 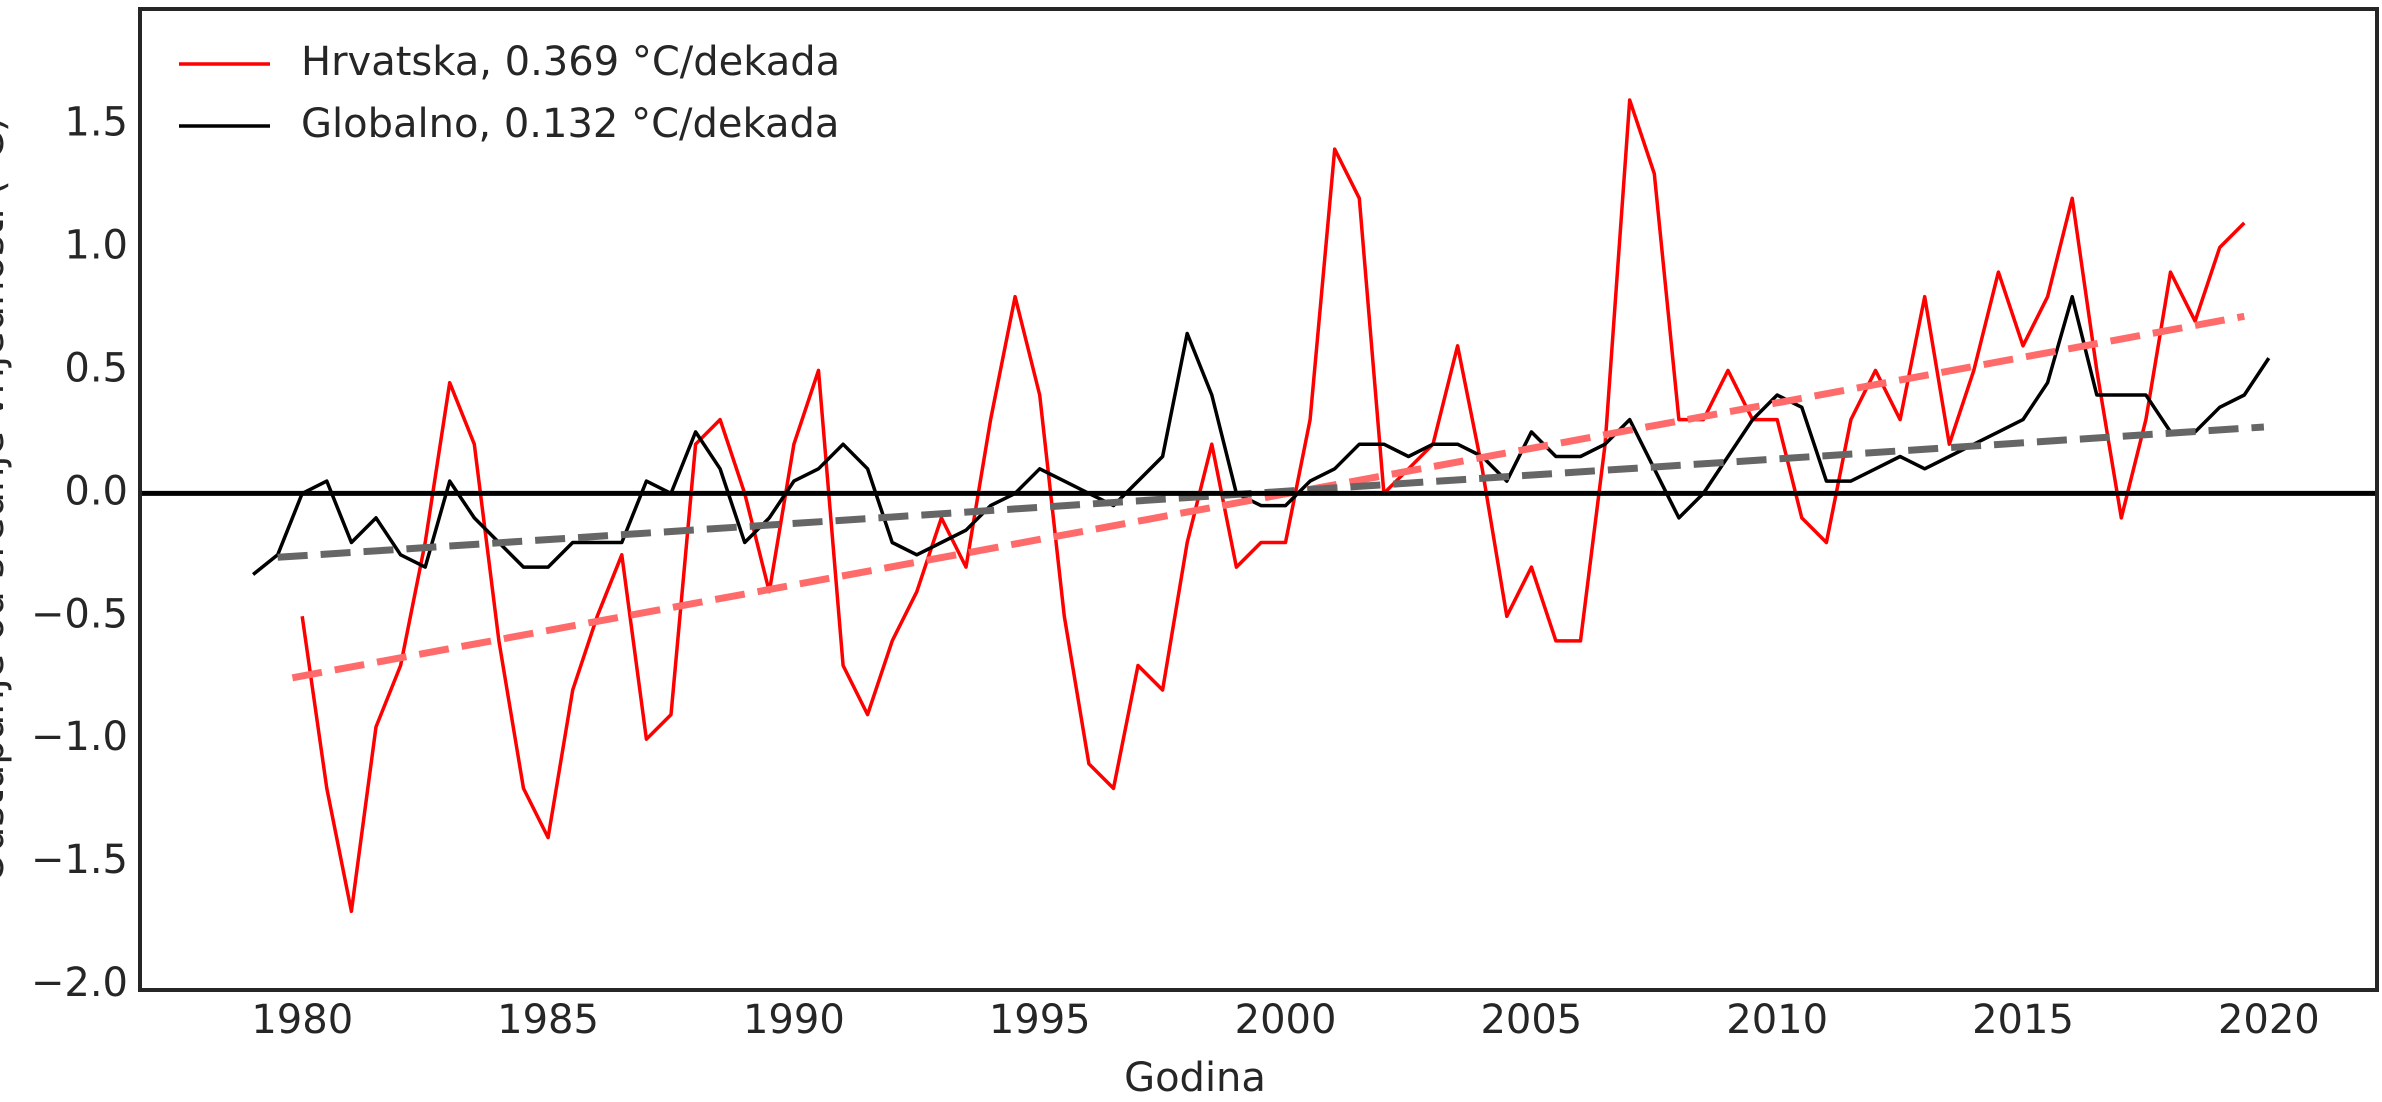 What do you see at coordinates (1777, 1020) in the screenshot?
I see `x-tick-label: 2010` at bounding box center [1777, 1020].